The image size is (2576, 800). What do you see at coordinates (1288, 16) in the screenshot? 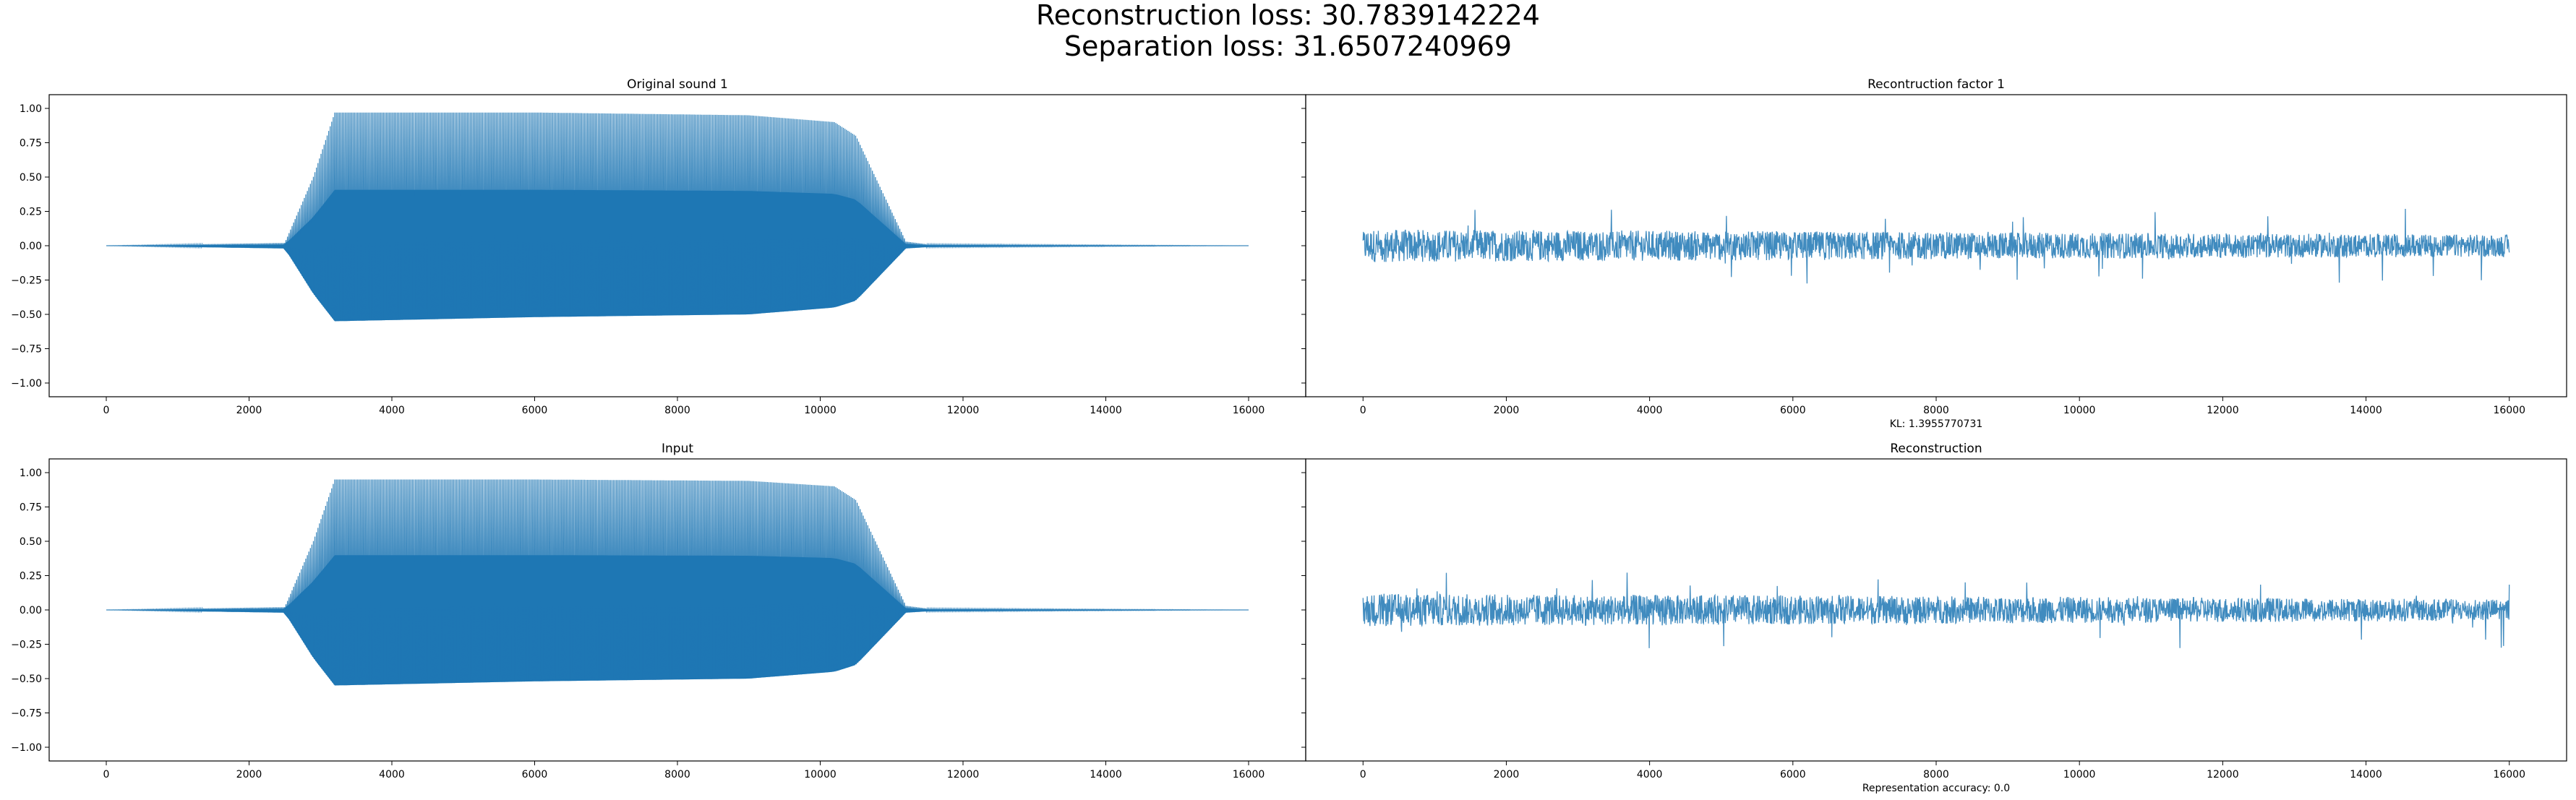
I see `reconstruction-loss-title: Reconstruction loss: 30.7839142224` at bounding box center [1288, 16].